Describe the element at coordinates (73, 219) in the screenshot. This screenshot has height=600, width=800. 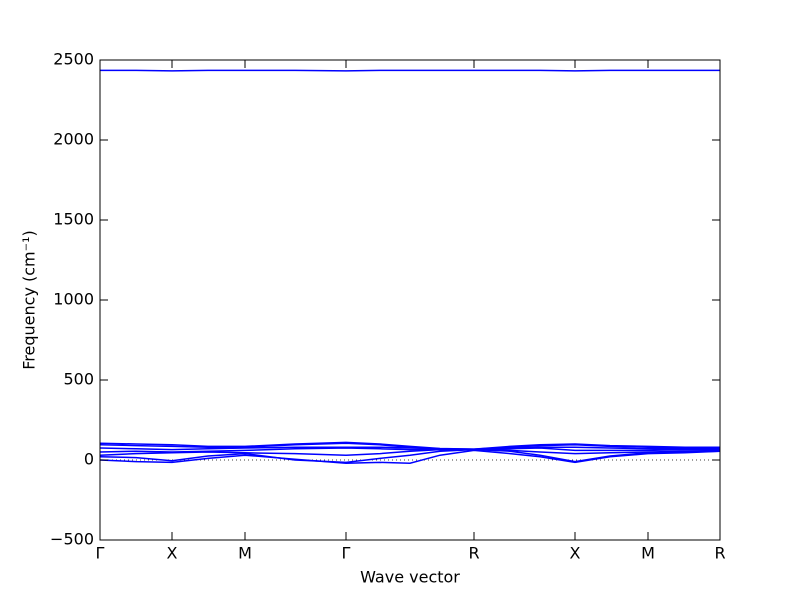
I see `y-tick-label: 1500` at that location.